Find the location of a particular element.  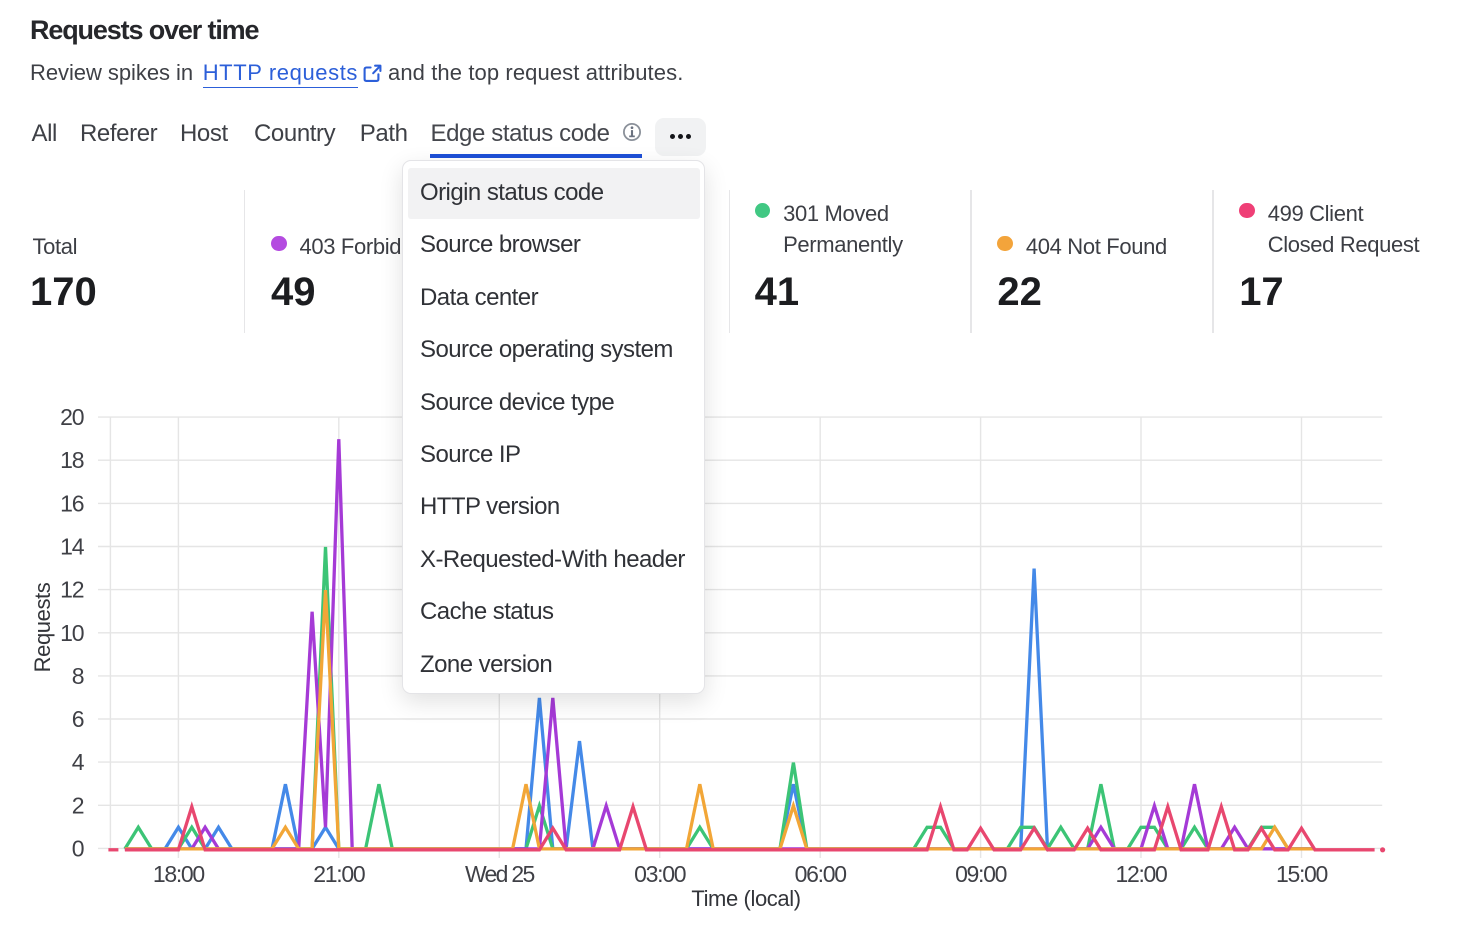

svg-text: Requests is located at coordinates (42, 627).